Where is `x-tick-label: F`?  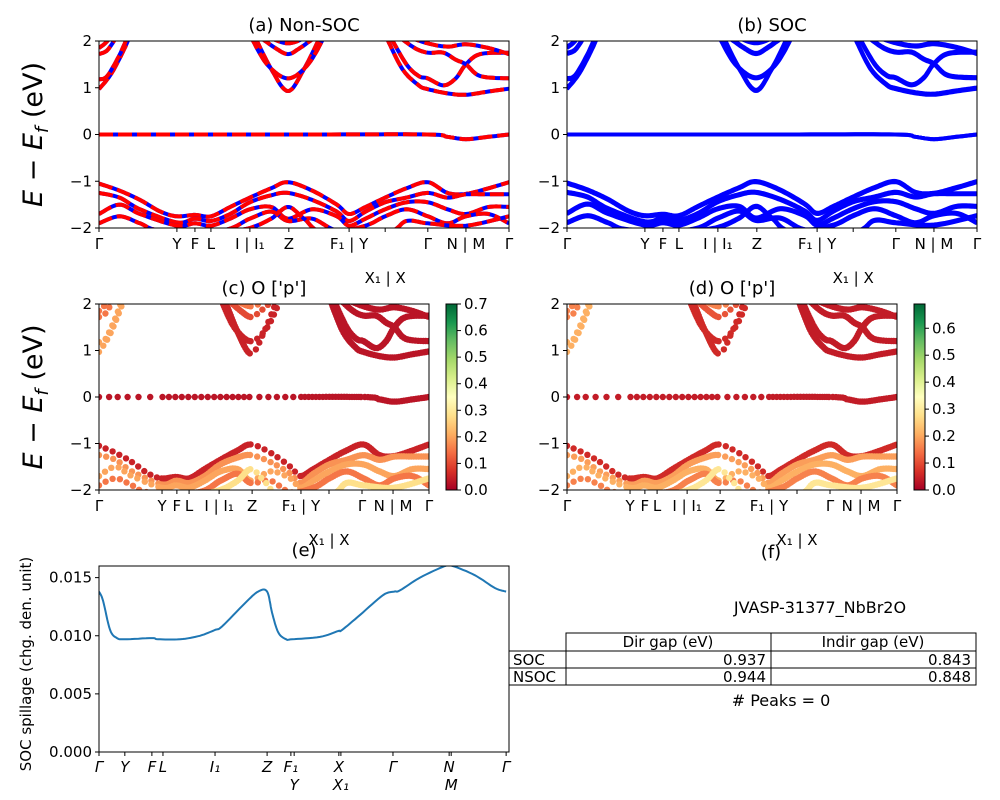 x-tick-label: F is located at coordinates (645, 506).